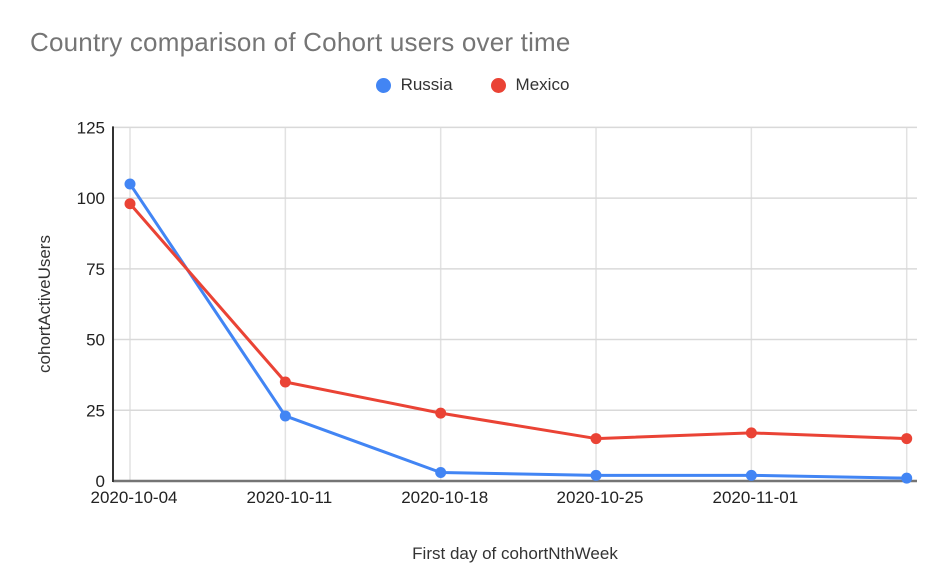 The height and width of the screenshot is (584, 945). What do you see at coordinates (95, 269) in the screenshot?
I see `y-tick-label: 75` at bounding box center [95, 269].